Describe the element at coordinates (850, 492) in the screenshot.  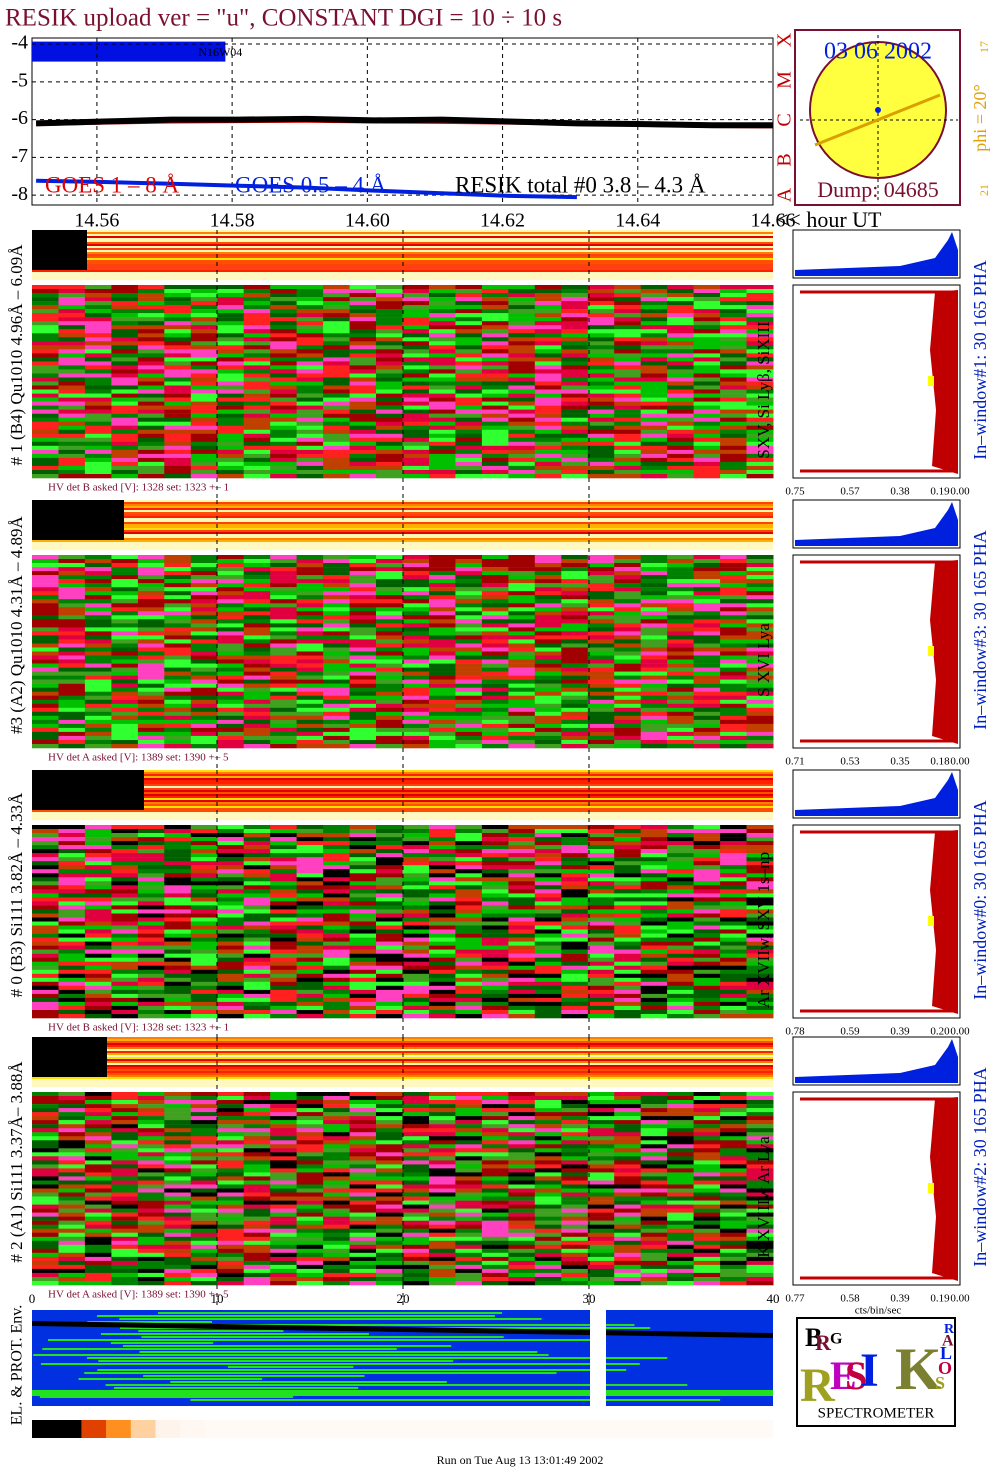
I see `pha-tick-label: 0.57` at that location.